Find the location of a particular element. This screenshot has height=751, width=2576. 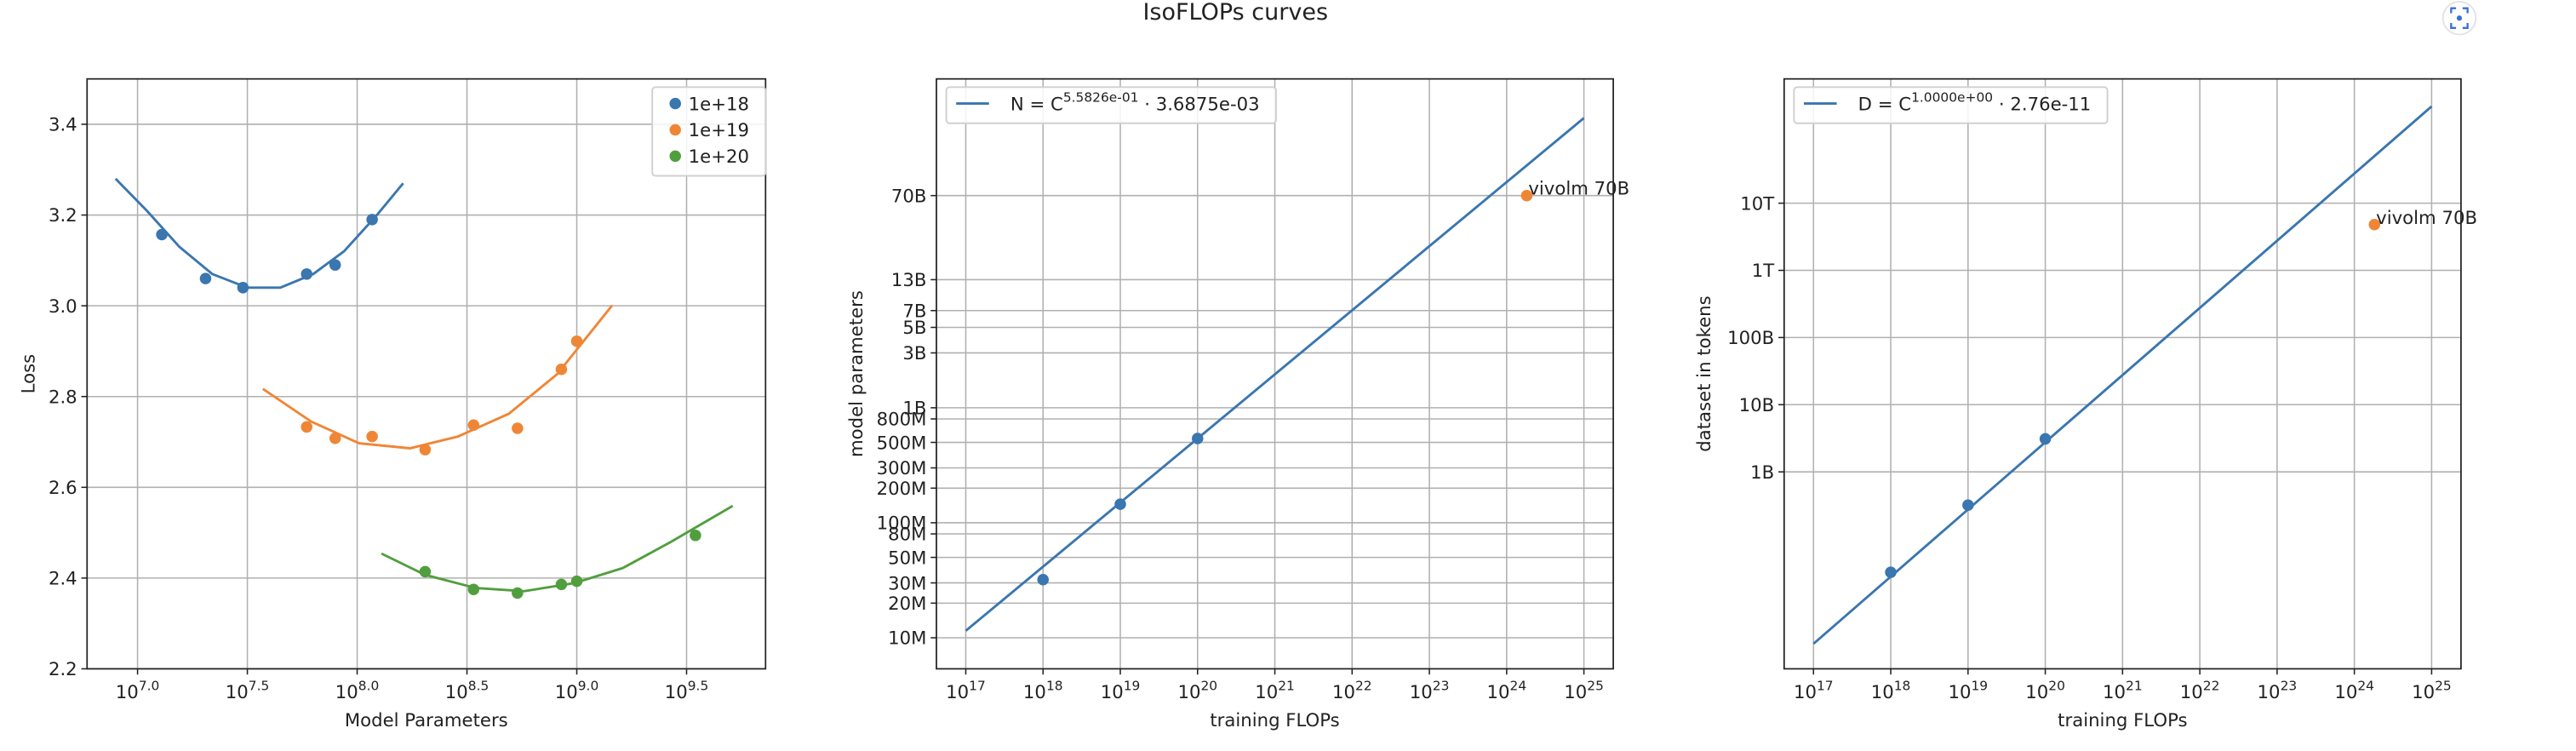

x-tick-label: 1021 is located at coordinates (1275, 691).